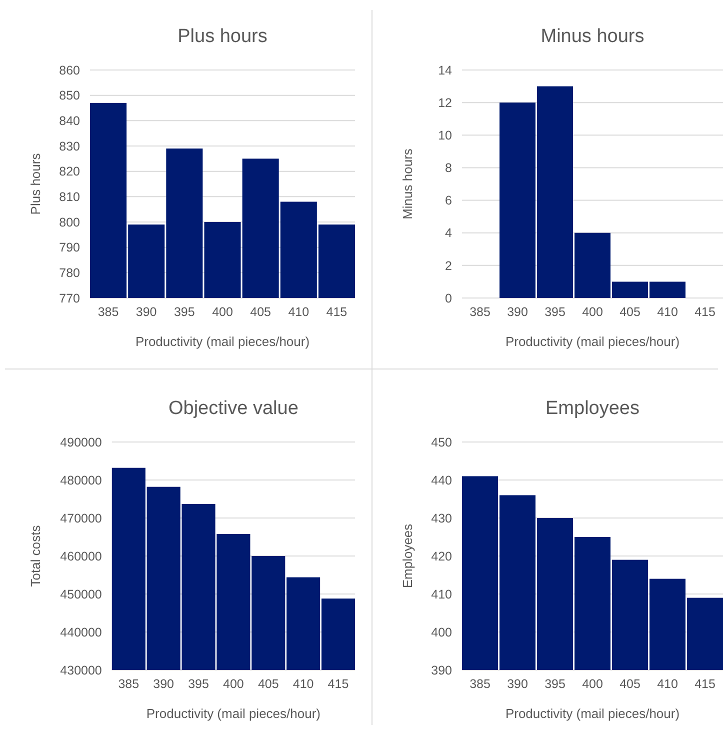  I want to click on chart-title: Minus hours, so click(592, 36).